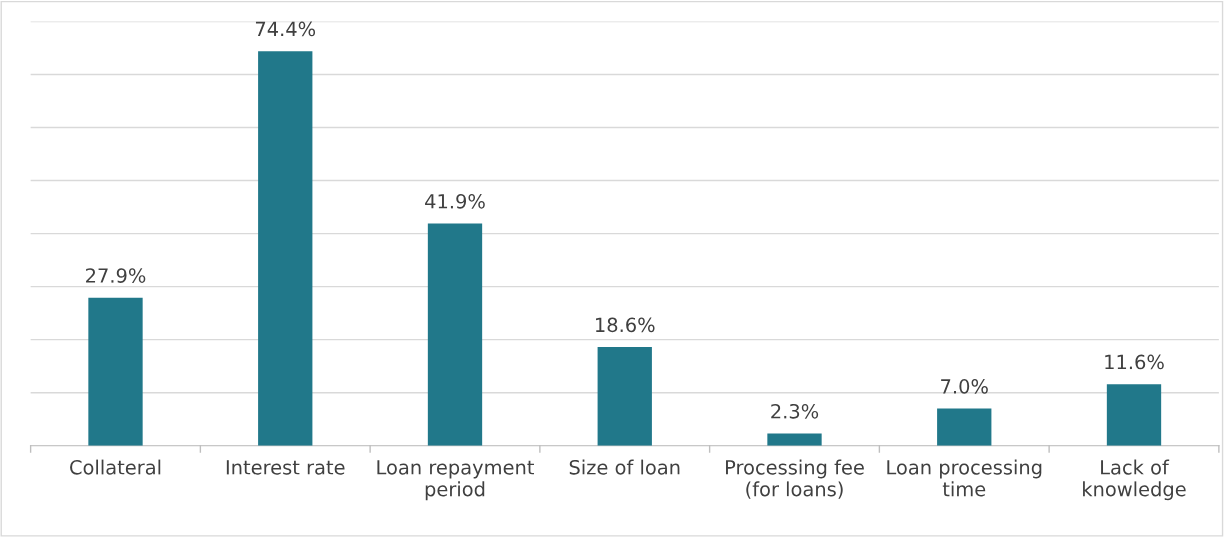 The width and height of the screenshot is (1225, 537). Describe the element at coordinates (455, 201) in the screenshot. I see `data-label: 41.9%` at that location.